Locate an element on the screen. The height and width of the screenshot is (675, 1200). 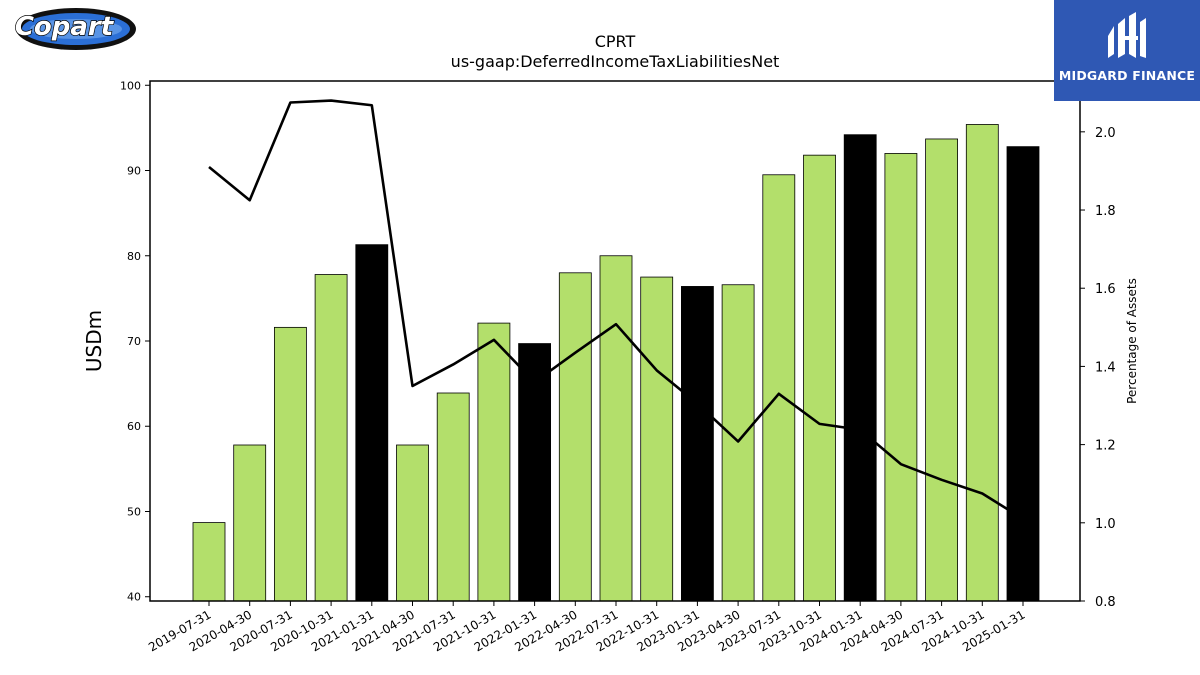
left-axis-ticks: 40 50 60 70 80 90 100 is located at coordinates (135, 341).